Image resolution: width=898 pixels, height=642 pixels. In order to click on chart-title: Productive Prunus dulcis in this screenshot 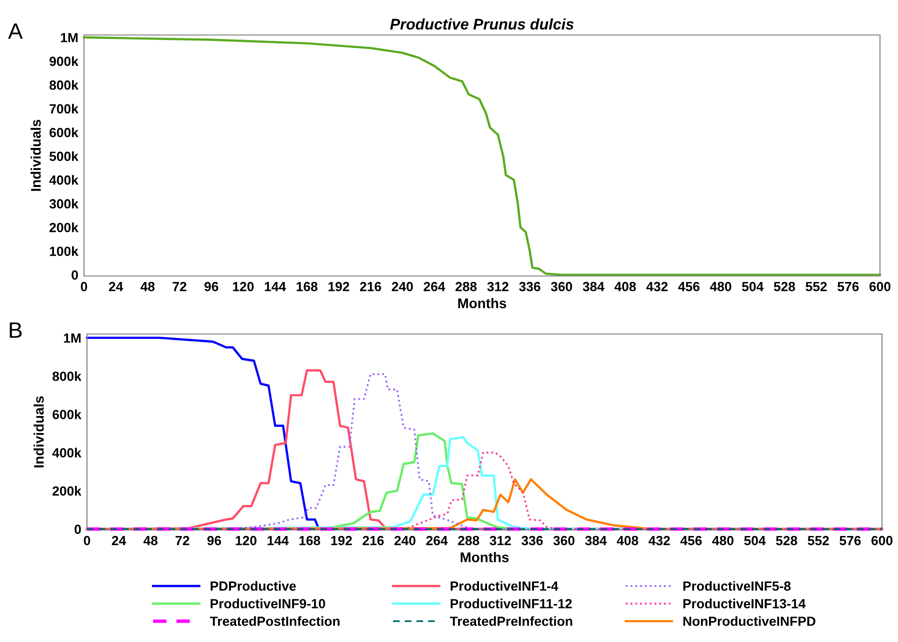, I will do `click(482, 24)`.